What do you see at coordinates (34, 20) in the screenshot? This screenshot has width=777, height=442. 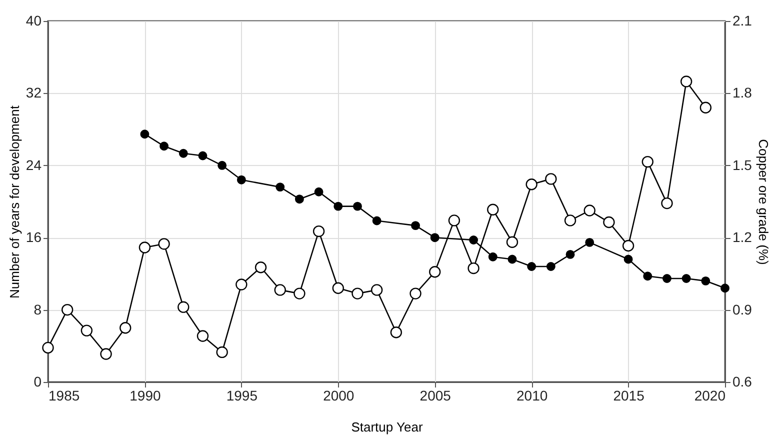 I see `y-tick-label: 40` at bounding box center [34, 20].